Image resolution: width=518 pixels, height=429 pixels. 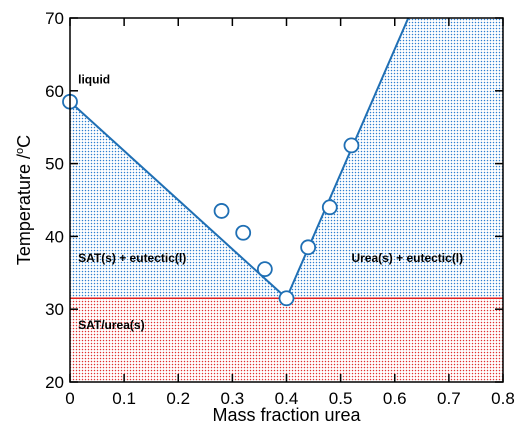 I want to click on y-tick-label: 70, so click(x=54, y=18).